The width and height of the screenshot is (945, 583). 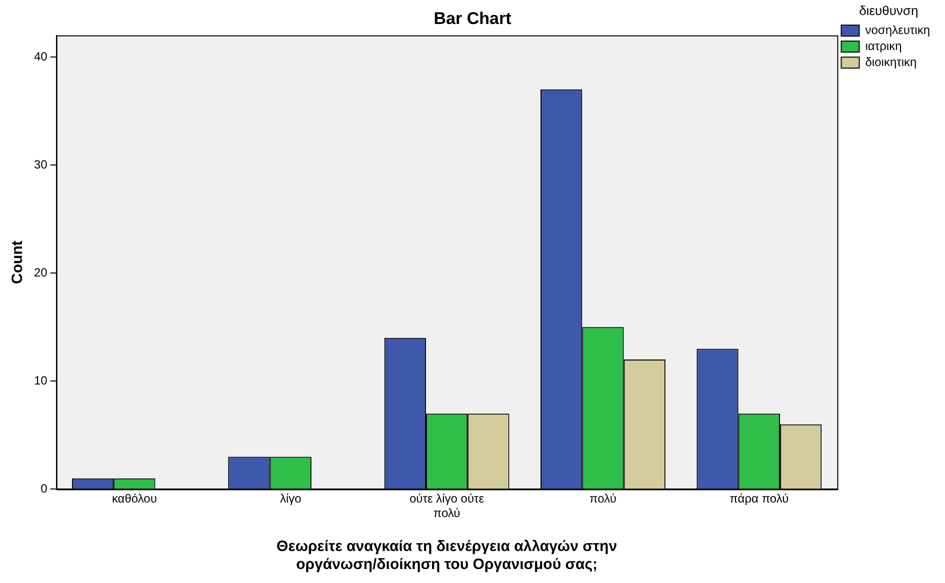 What do you see at coordinates (883, 45) in the screenshot?
I see `legend-label: ιατρικη` at bounding box center [883, 45].